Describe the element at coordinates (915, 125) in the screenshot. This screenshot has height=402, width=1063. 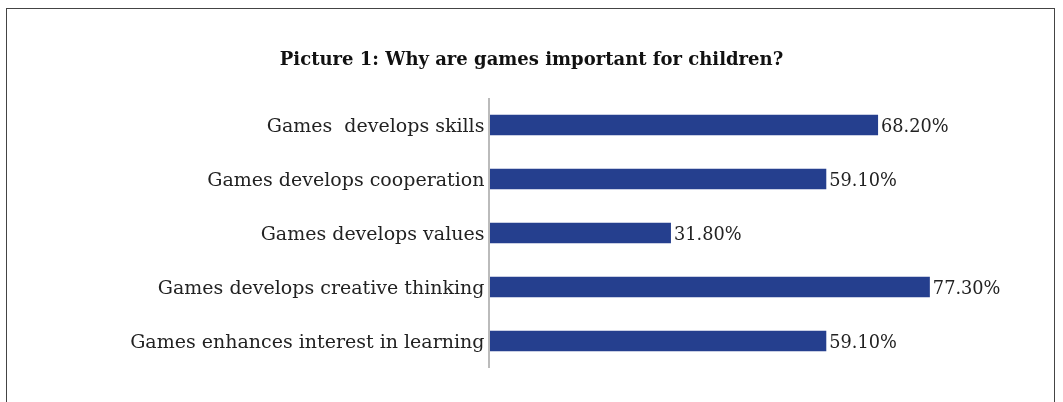
I see `data-label: 68.20%` at that location.